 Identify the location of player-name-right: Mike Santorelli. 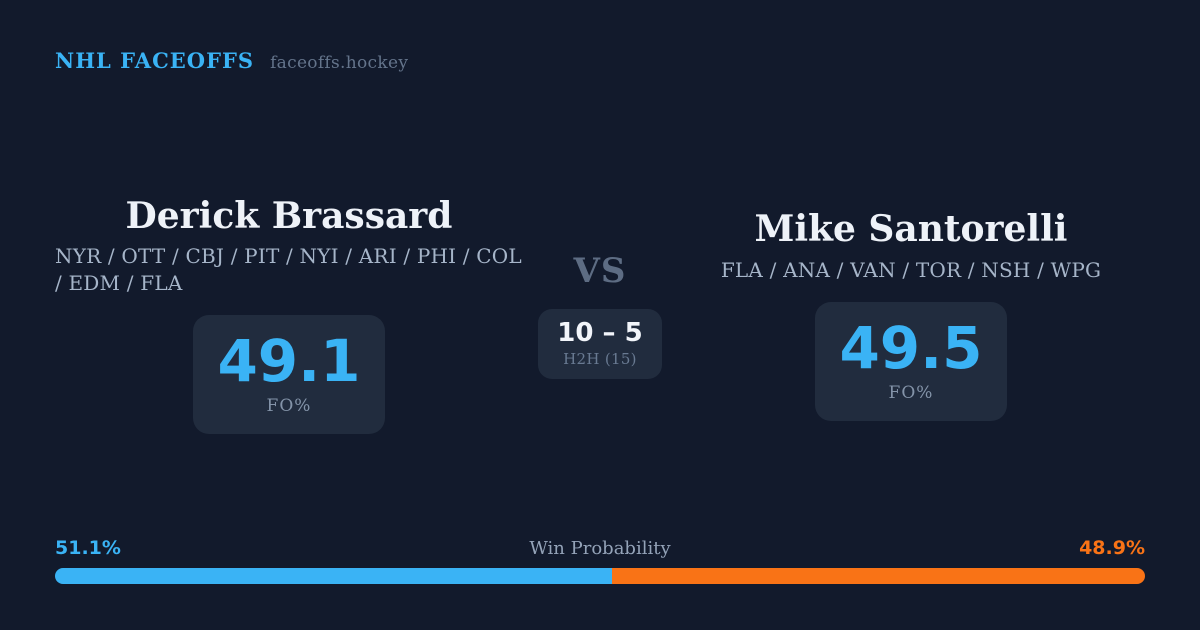
(911, 229).